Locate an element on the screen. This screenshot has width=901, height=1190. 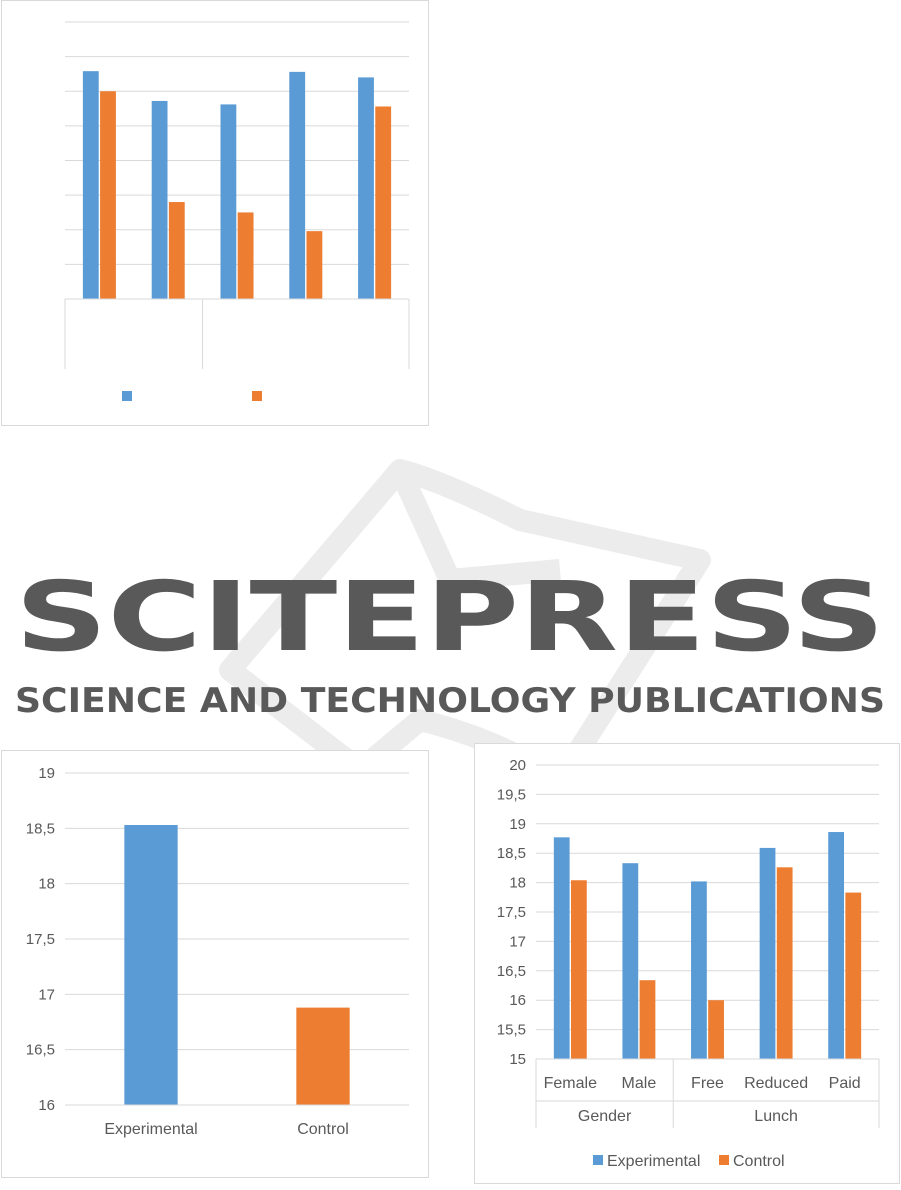
watermark-brand: SCITEPRESS is located at coordinates (450, 617).